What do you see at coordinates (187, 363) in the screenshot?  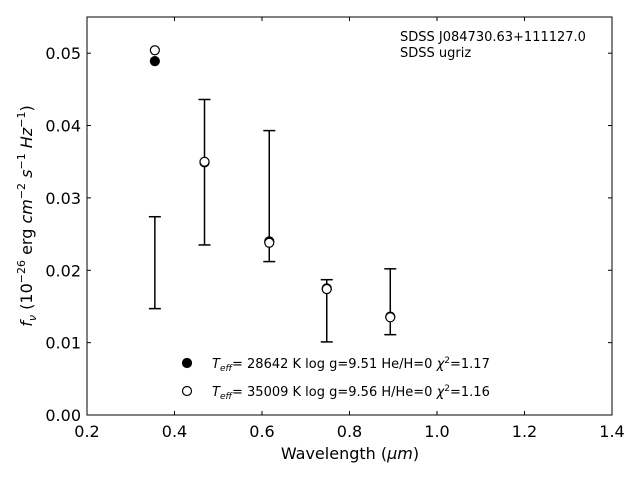 I see `legend-marker-filled` at bounding box center [187, 363].